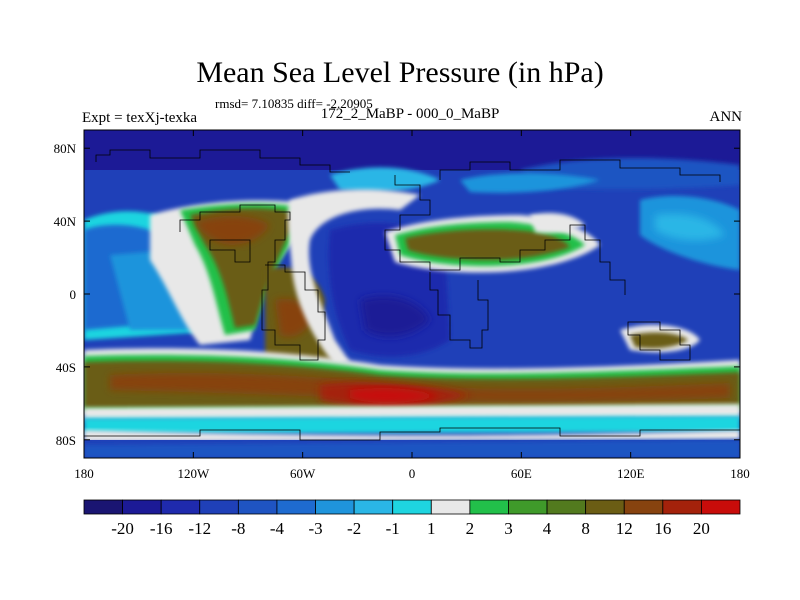  What do you see at coordinates (631, 473) in the screenshot?
I see `x-tick-label: 120E` at bounding box center [631, 473].